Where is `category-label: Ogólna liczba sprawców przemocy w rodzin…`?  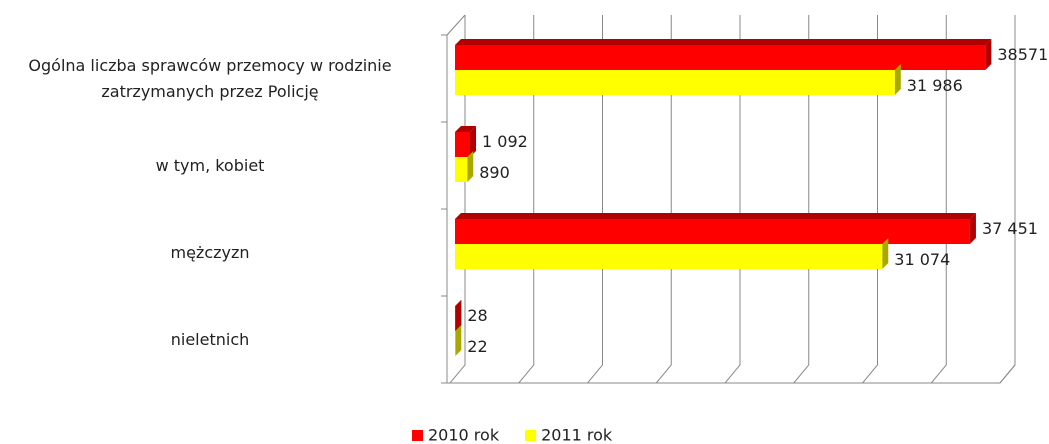
category-label: Ogólna liczba sprawców przemocy w rodzin… is located at coordinates (210, 78).